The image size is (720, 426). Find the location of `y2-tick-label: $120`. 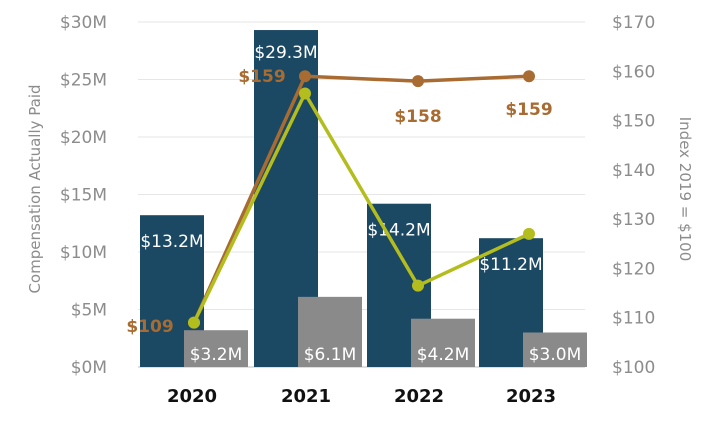

y2-tick-label: $120 is located at coordinates (633, 269).